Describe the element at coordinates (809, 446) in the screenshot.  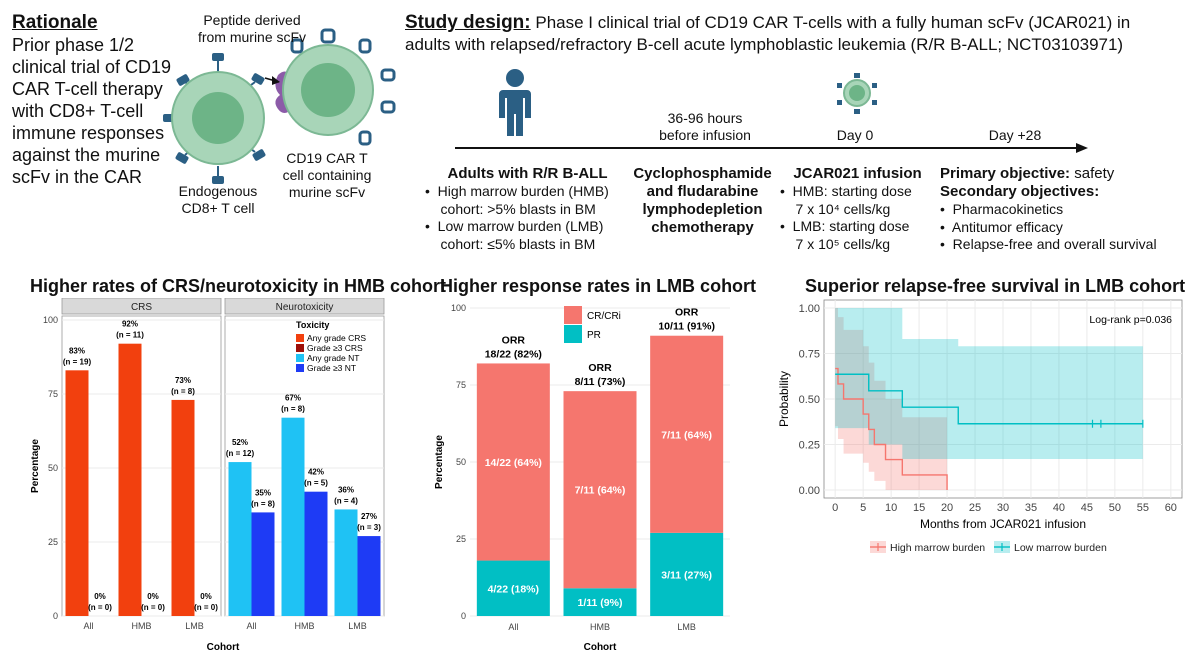
I see `y-tick-label: 0.25` at that location.